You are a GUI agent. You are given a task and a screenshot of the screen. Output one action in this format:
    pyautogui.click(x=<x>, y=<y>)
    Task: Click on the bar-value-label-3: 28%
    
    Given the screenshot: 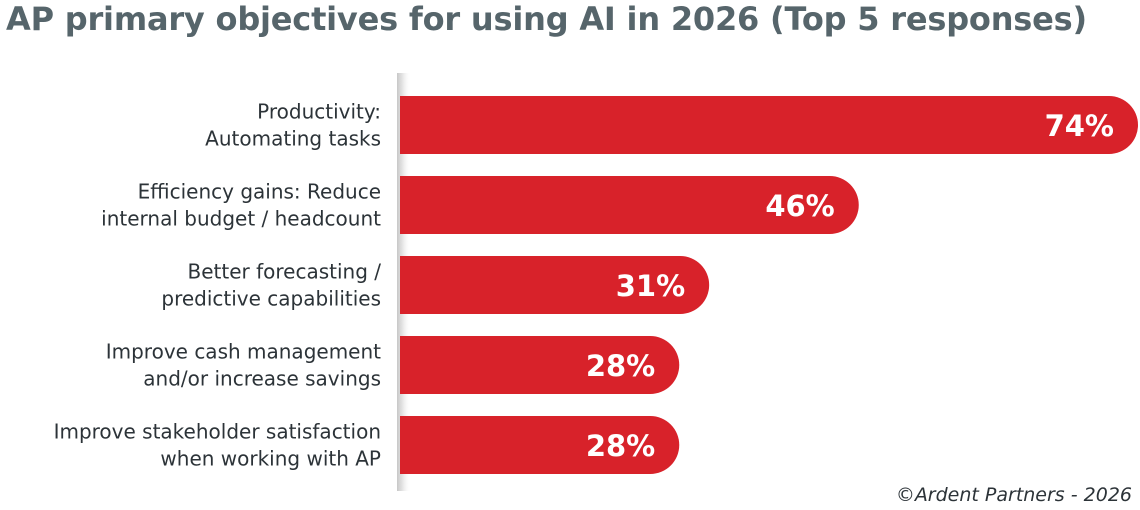 What is the action you would take?
    pyautogui.click(x=620, y=366)
    